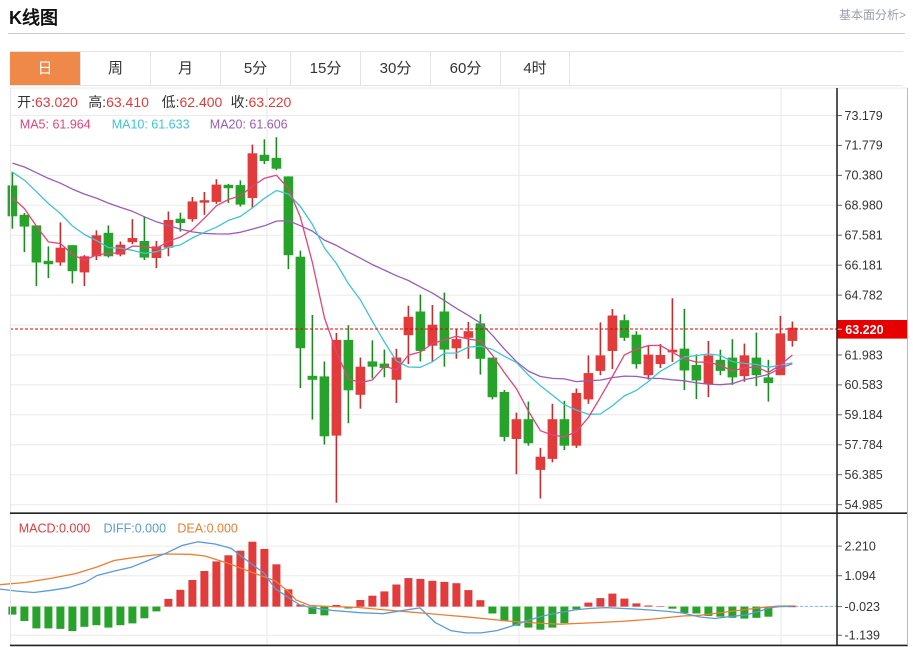  What do you see at coordinates (864, 295) in the screenshot?
I see `svg-text: 64.782` at bounding box center [864, 295].